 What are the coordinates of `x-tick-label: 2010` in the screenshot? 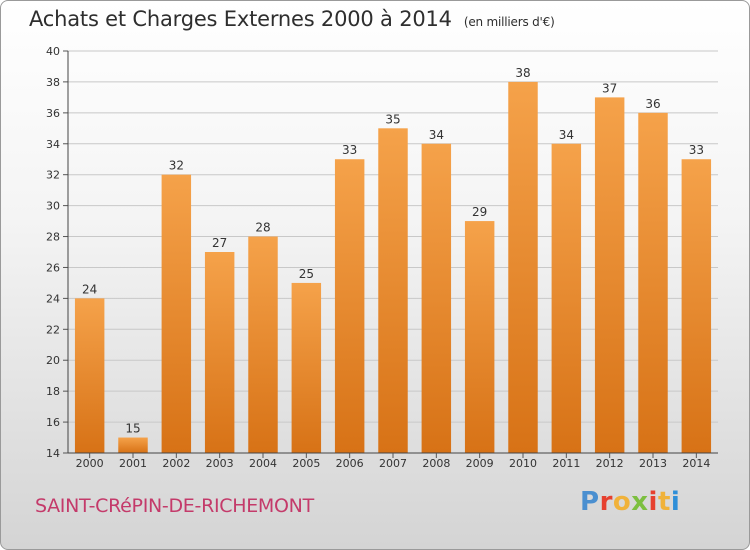 It's located at (523, 463).